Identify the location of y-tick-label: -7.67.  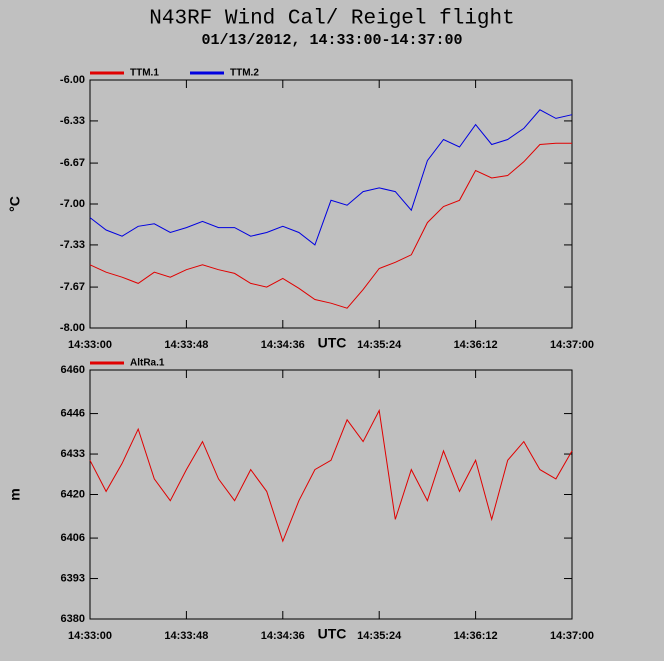
(72, 287).